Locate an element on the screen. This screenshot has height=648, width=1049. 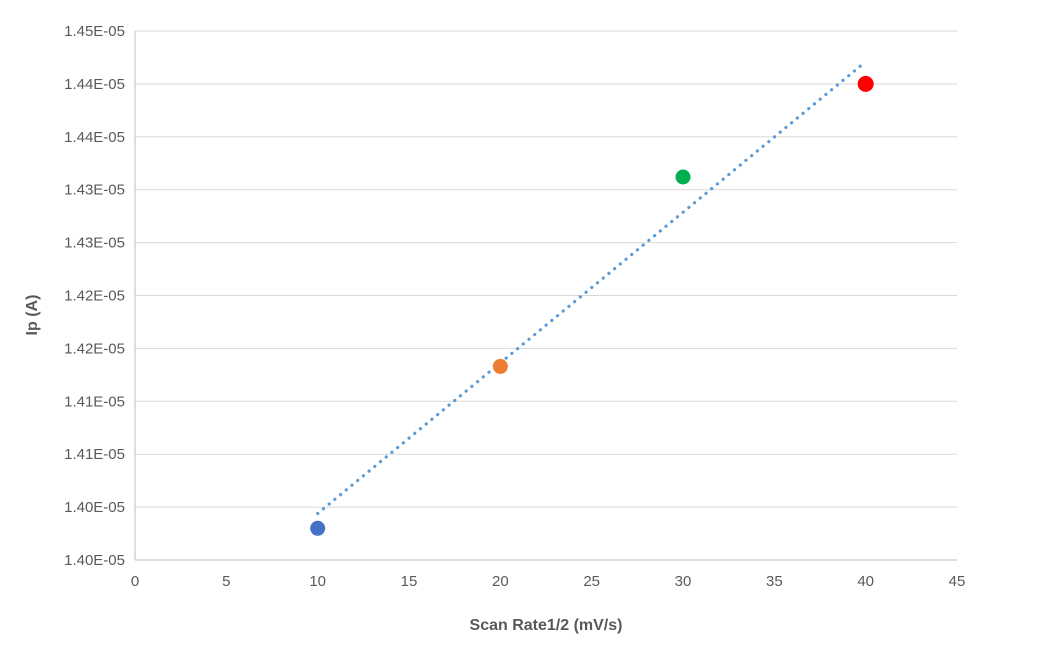
x-tick-label: 5 is located at coordinates (226, 581).